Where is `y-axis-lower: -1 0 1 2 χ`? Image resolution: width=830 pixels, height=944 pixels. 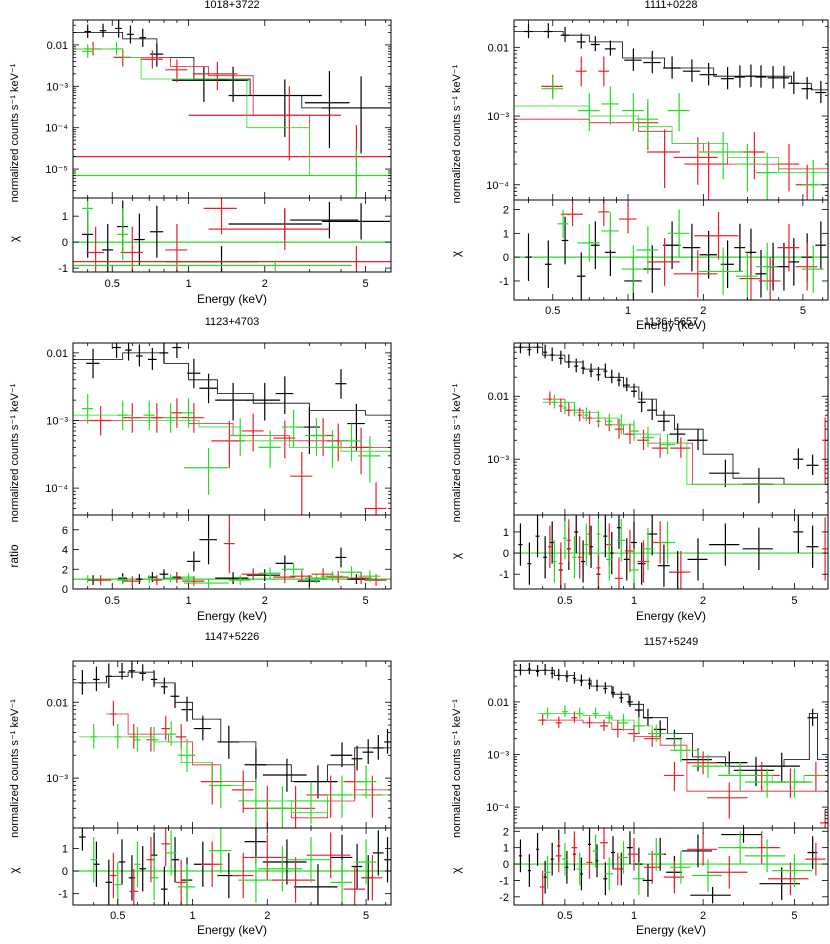 y-axis-lower: -1 0 1 2 χ is located at coordinates (638, 246).